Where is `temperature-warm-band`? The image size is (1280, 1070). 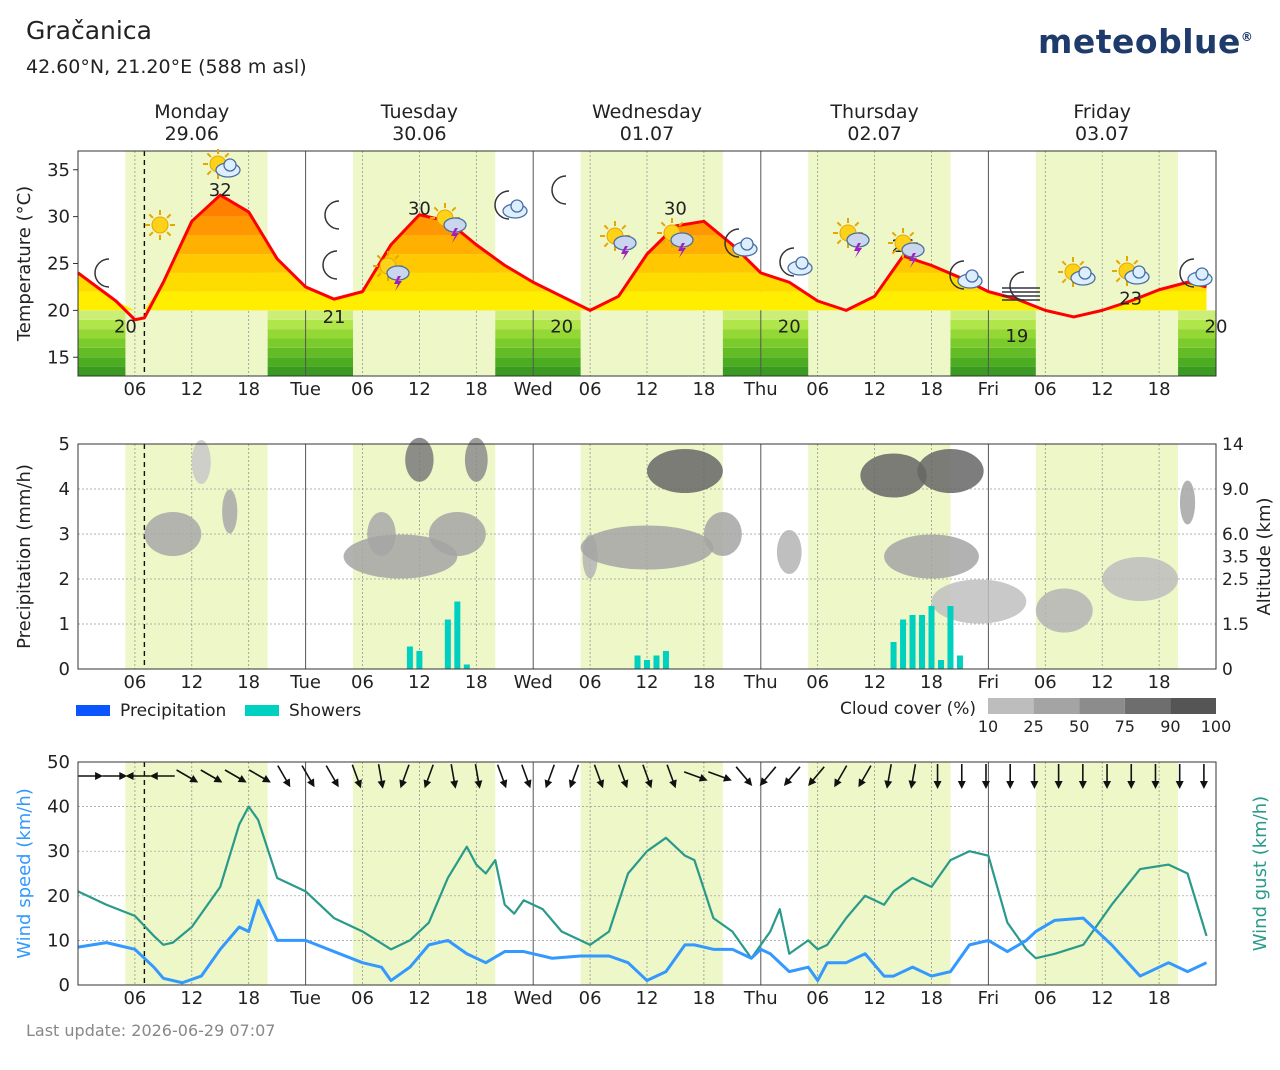
temperature-warm-band is located at coordinates (642, 301).